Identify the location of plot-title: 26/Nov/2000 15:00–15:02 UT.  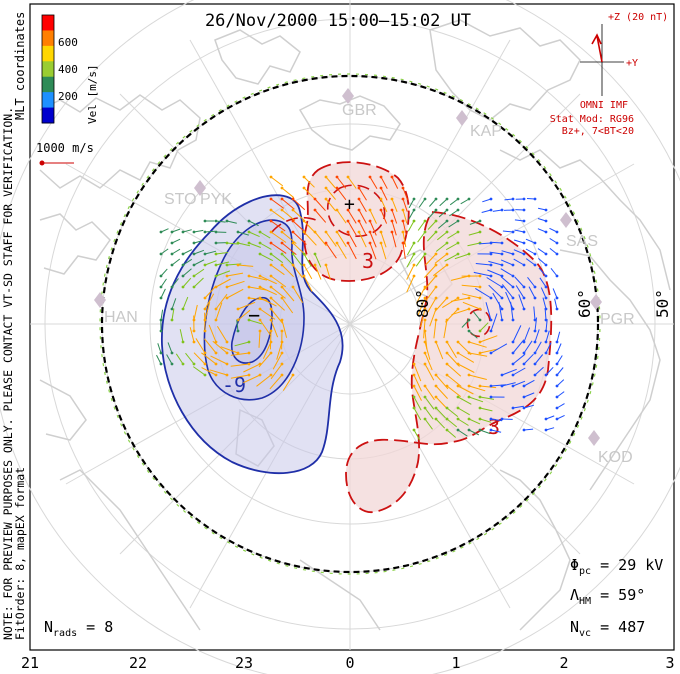
(338, 21).